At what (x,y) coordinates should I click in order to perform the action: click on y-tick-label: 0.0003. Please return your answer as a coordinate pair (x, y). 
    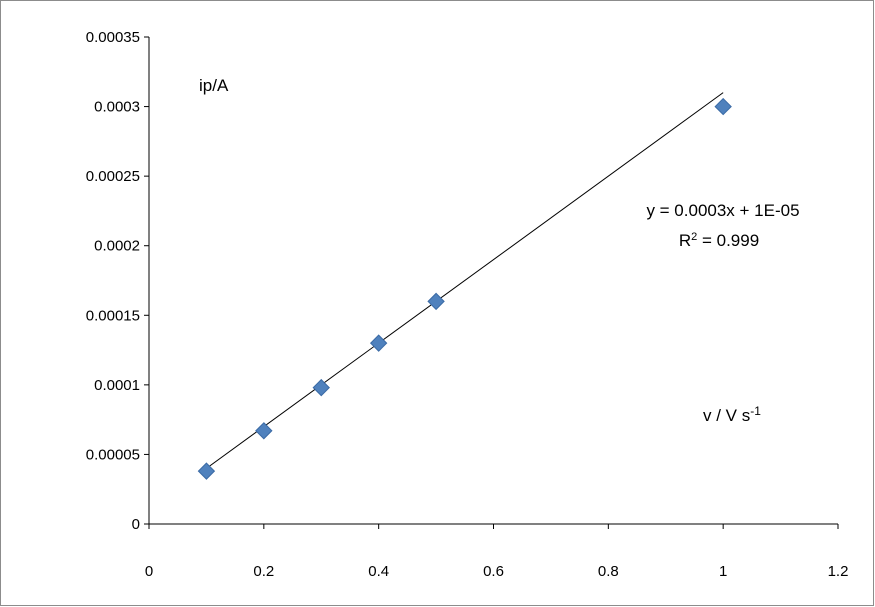
    Looking at the image, I should click on (117, 107).